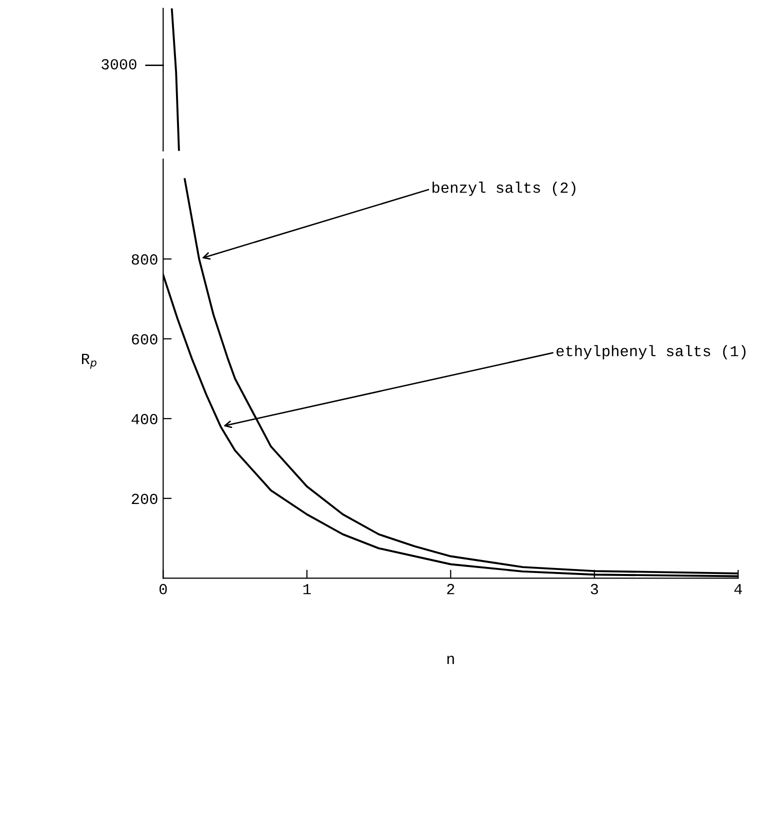 The height and width of the screenshot is (838, 777). Describe the element at coordinates (450, 589) in the screenshot. I see `x-tick-label: 2` at that location.